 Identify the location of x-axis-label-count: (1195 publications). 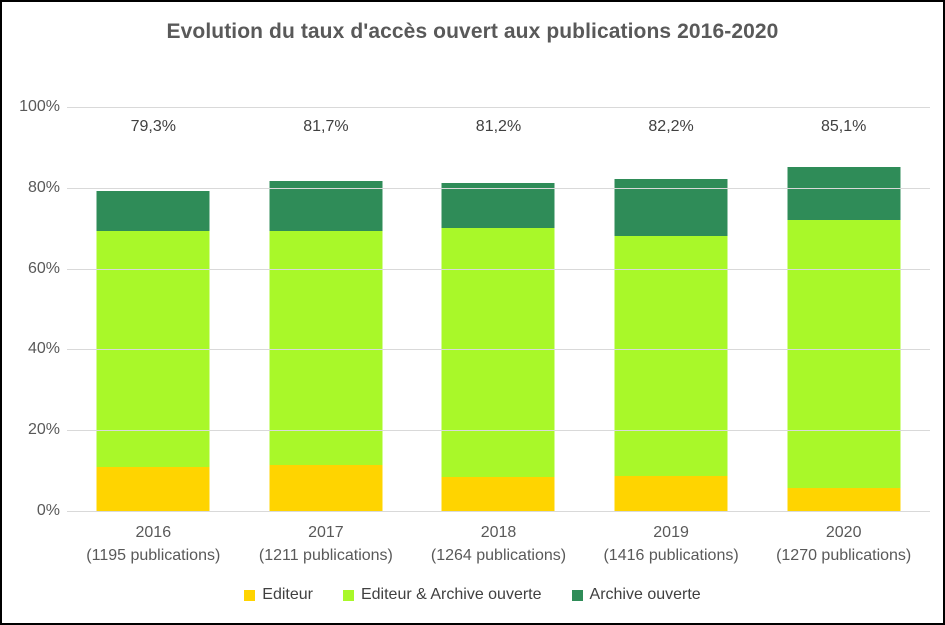
(153, 555).